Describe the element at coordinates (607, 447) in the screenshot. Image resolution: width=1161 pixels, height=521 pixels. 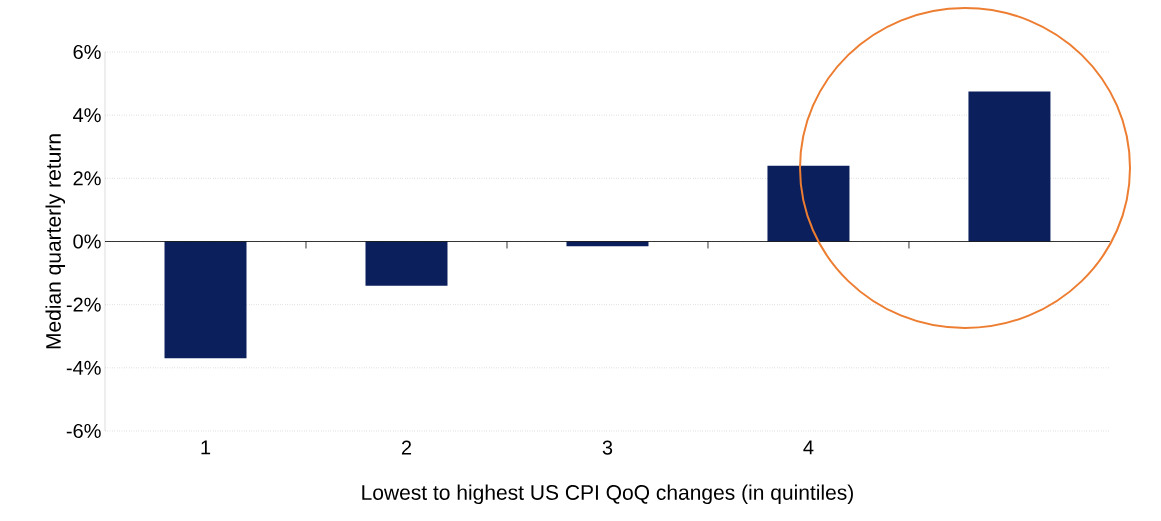
I see `x-tick-label: 3` at that location.